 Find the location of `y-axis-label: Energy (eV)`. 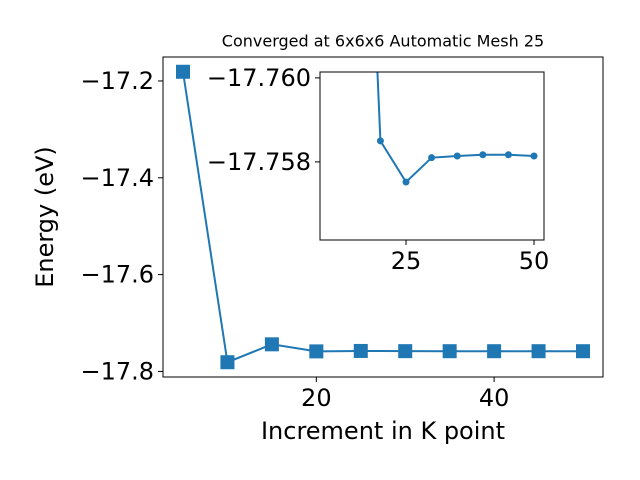

y-axis-label: Energy (eV) is located at coordinates (45, 217).